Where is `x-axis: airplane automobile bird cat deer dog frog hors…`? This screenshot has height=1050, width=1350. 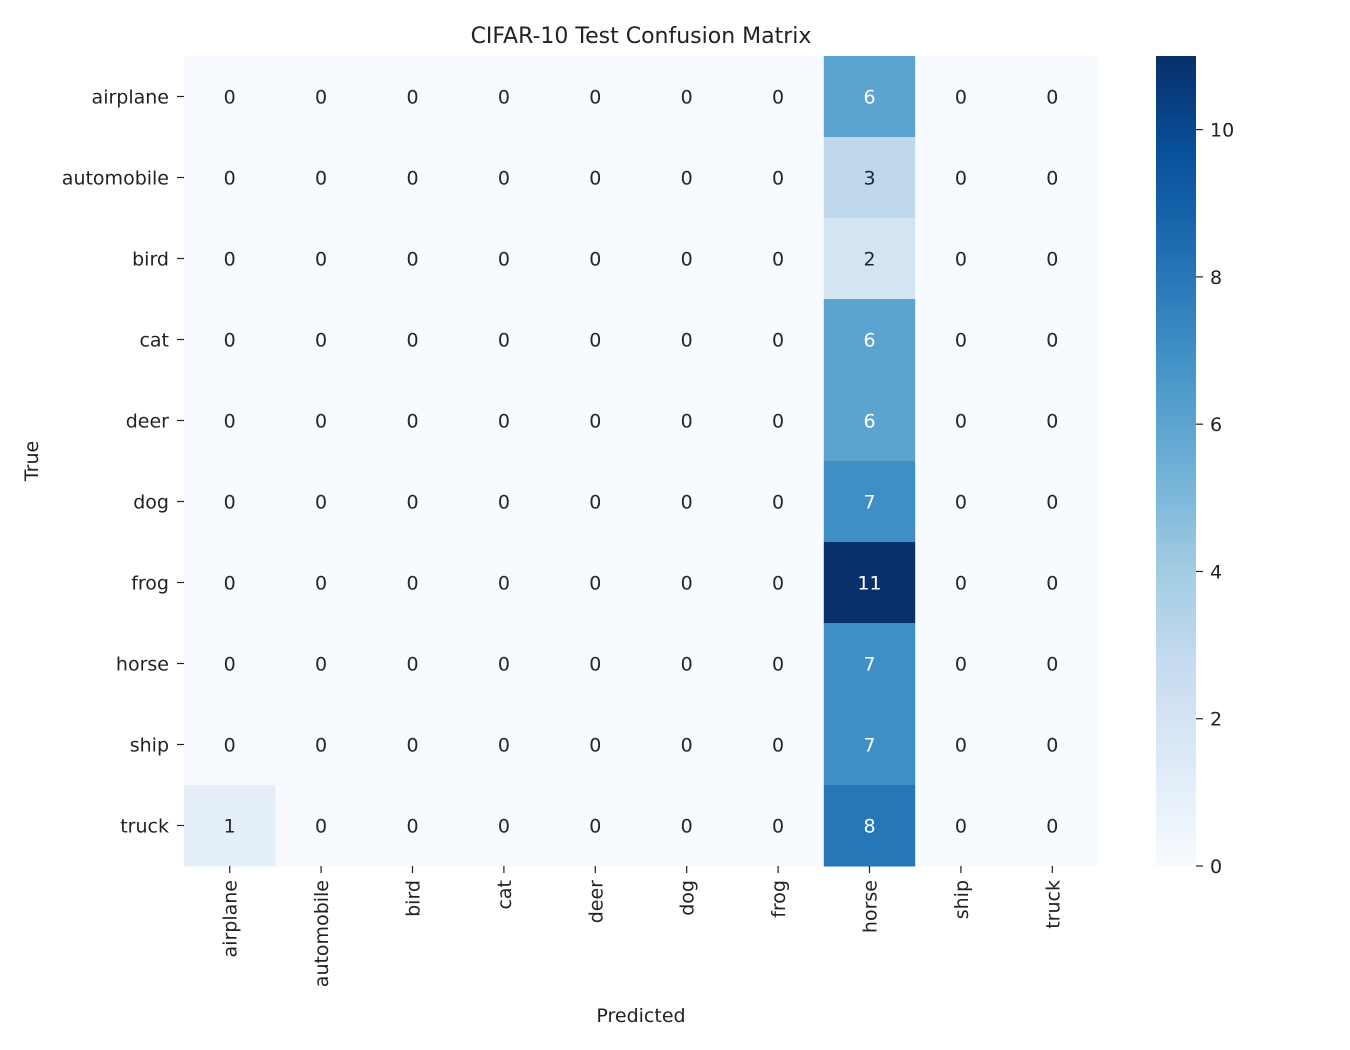 x-axis: airplane automobile bird cat deer dog frog hors… is located at coordinates (642, 926).